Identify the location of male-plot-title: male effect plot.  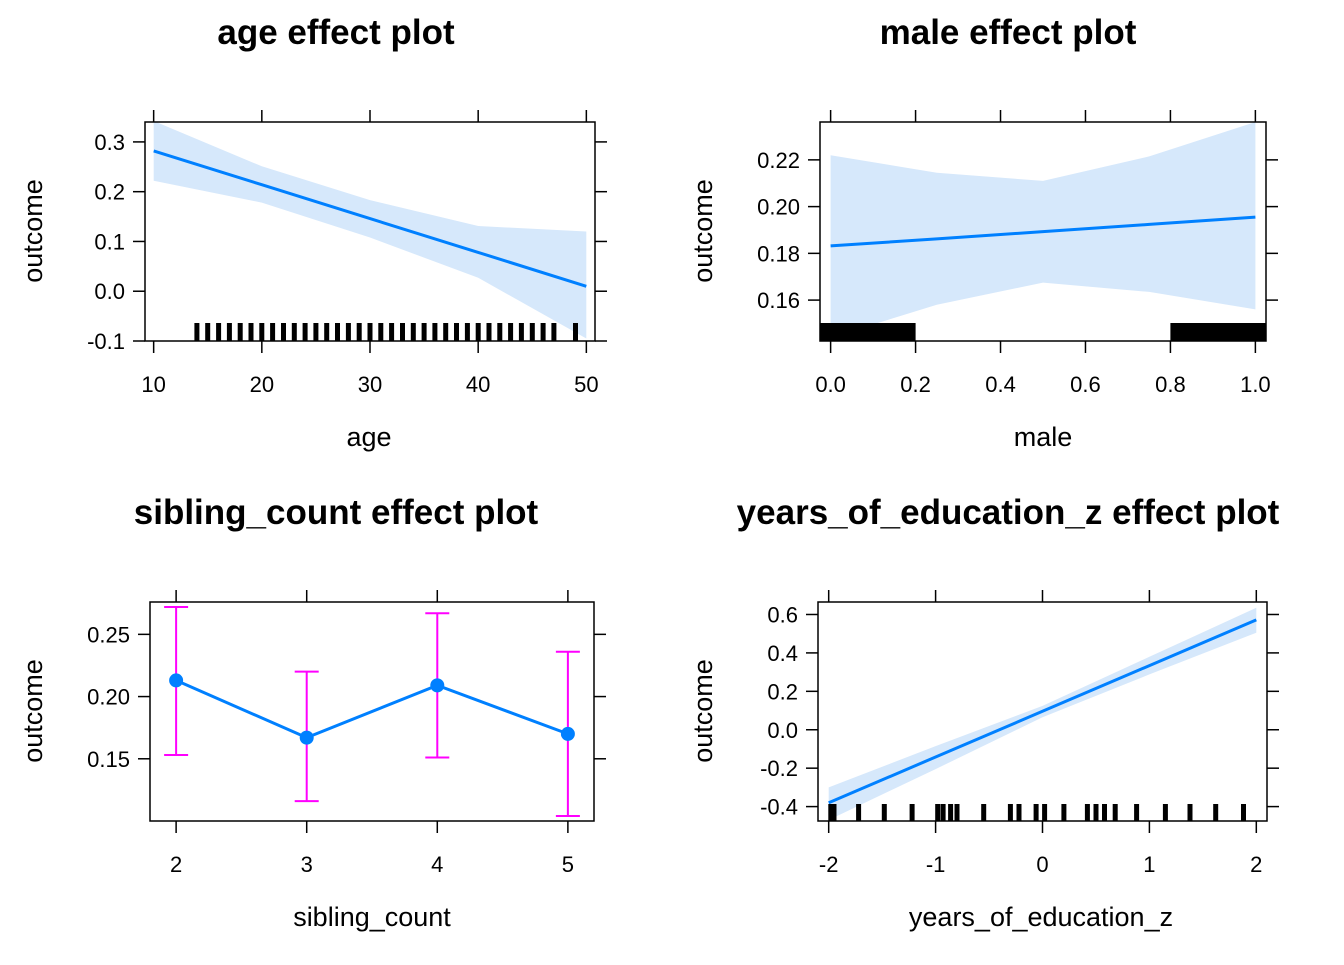
(1008, 32).